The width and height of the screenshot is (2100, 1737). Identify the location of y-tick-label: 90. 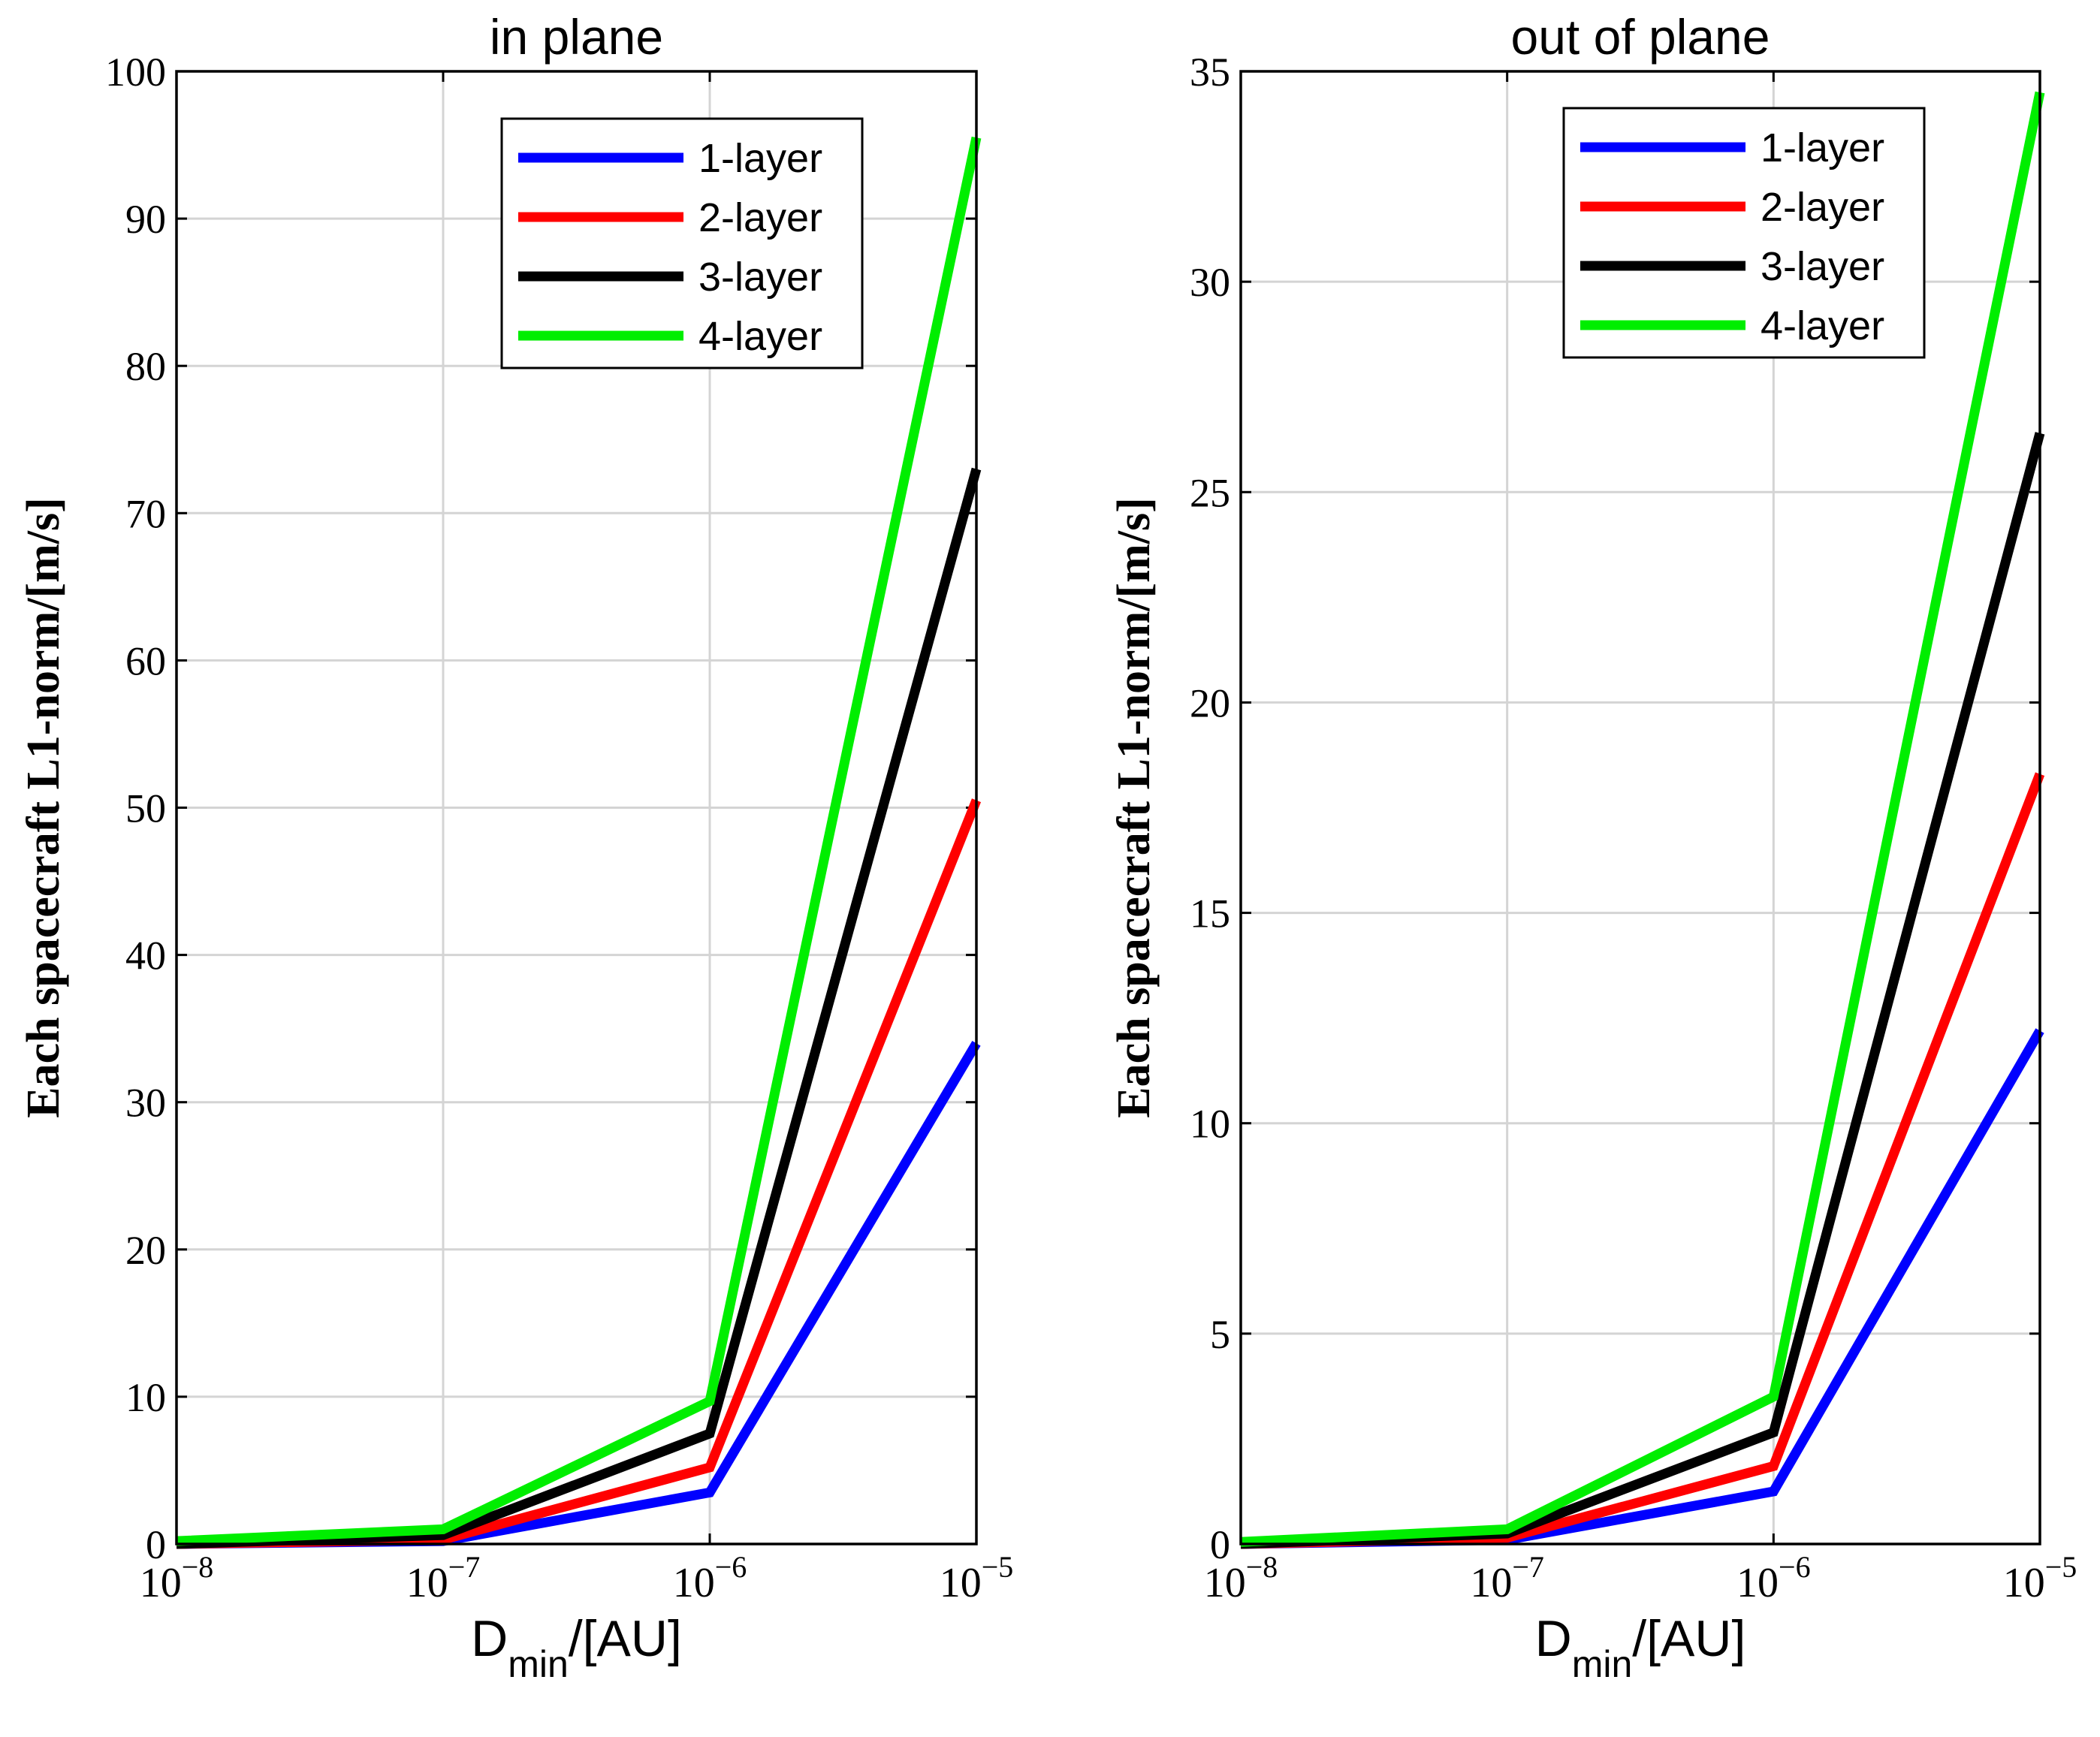
(145, 220).